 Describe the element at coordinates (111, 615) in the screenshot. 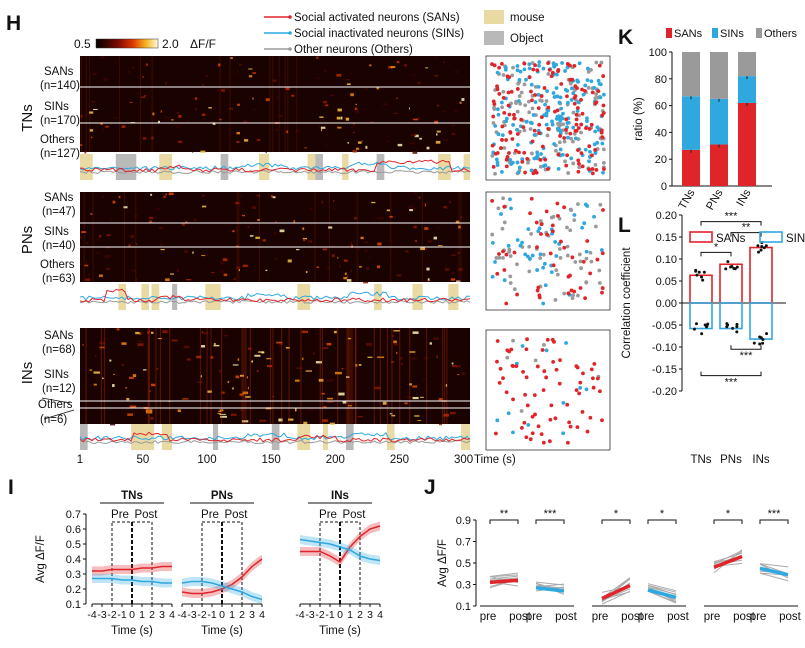

I see `i-xtick-label: -2` at that location.